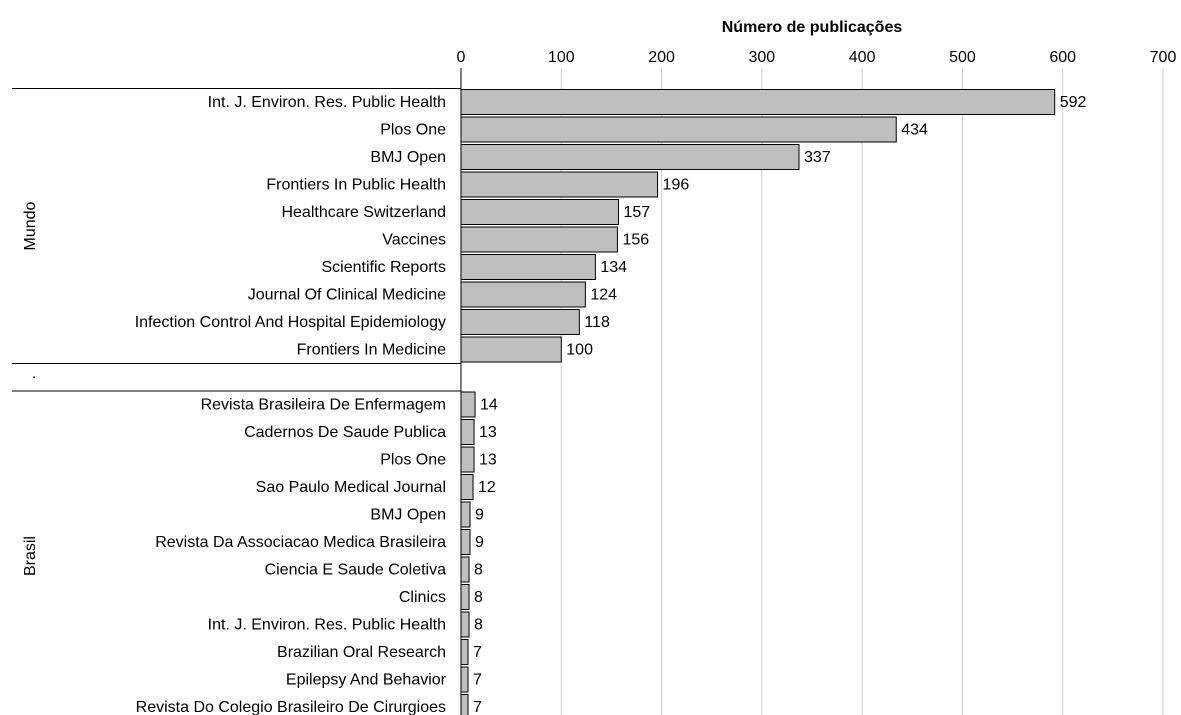 The width and height of the screenshot is (1181, 715). What do you see at coordinates (422, 597) in the screenshot?
I see `category-label: Clinics` at bounding box center [422, 597].